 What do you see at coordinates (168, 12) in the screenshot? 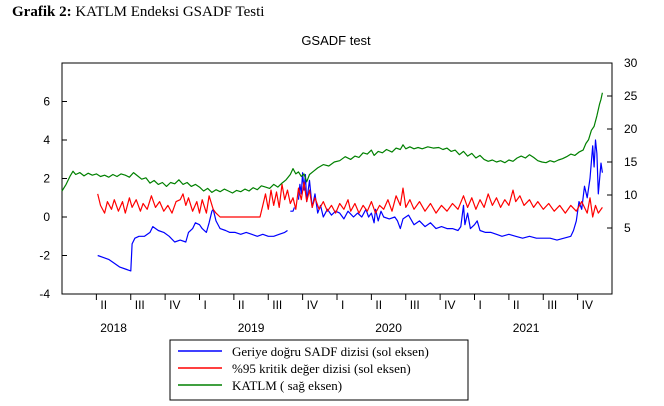
I see `figure-caption-text: KATLM Endeksi GSADF Testi` at bounding box center [168, 12].